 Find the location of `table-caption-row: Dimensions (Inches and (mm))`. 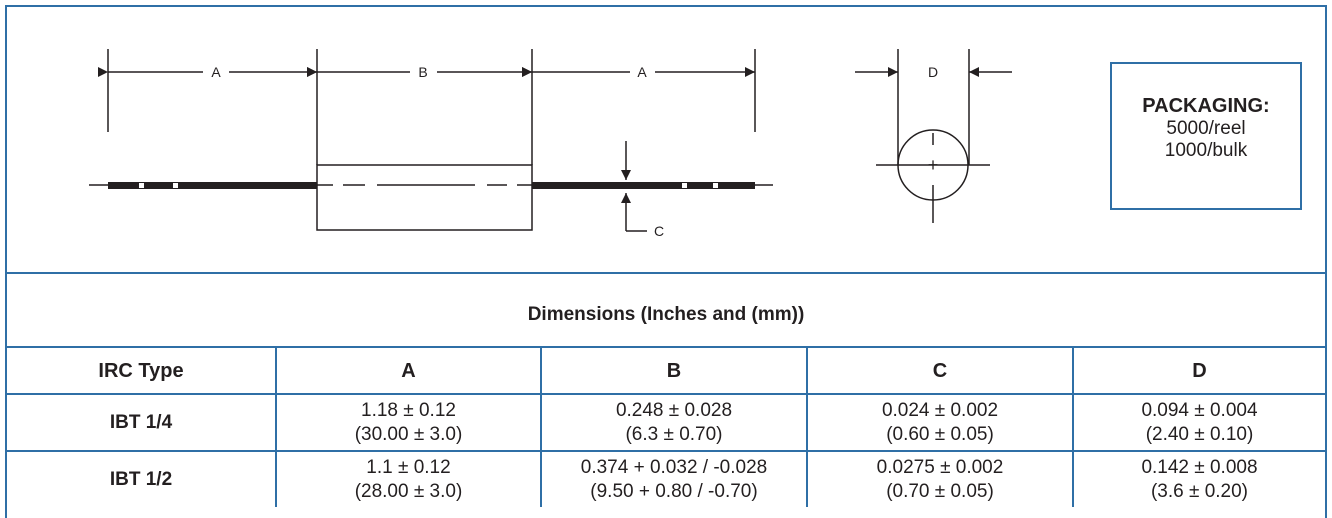

table-caption-row: Dimensions (Inches and (mm)) is located at coordinates (666, 309).